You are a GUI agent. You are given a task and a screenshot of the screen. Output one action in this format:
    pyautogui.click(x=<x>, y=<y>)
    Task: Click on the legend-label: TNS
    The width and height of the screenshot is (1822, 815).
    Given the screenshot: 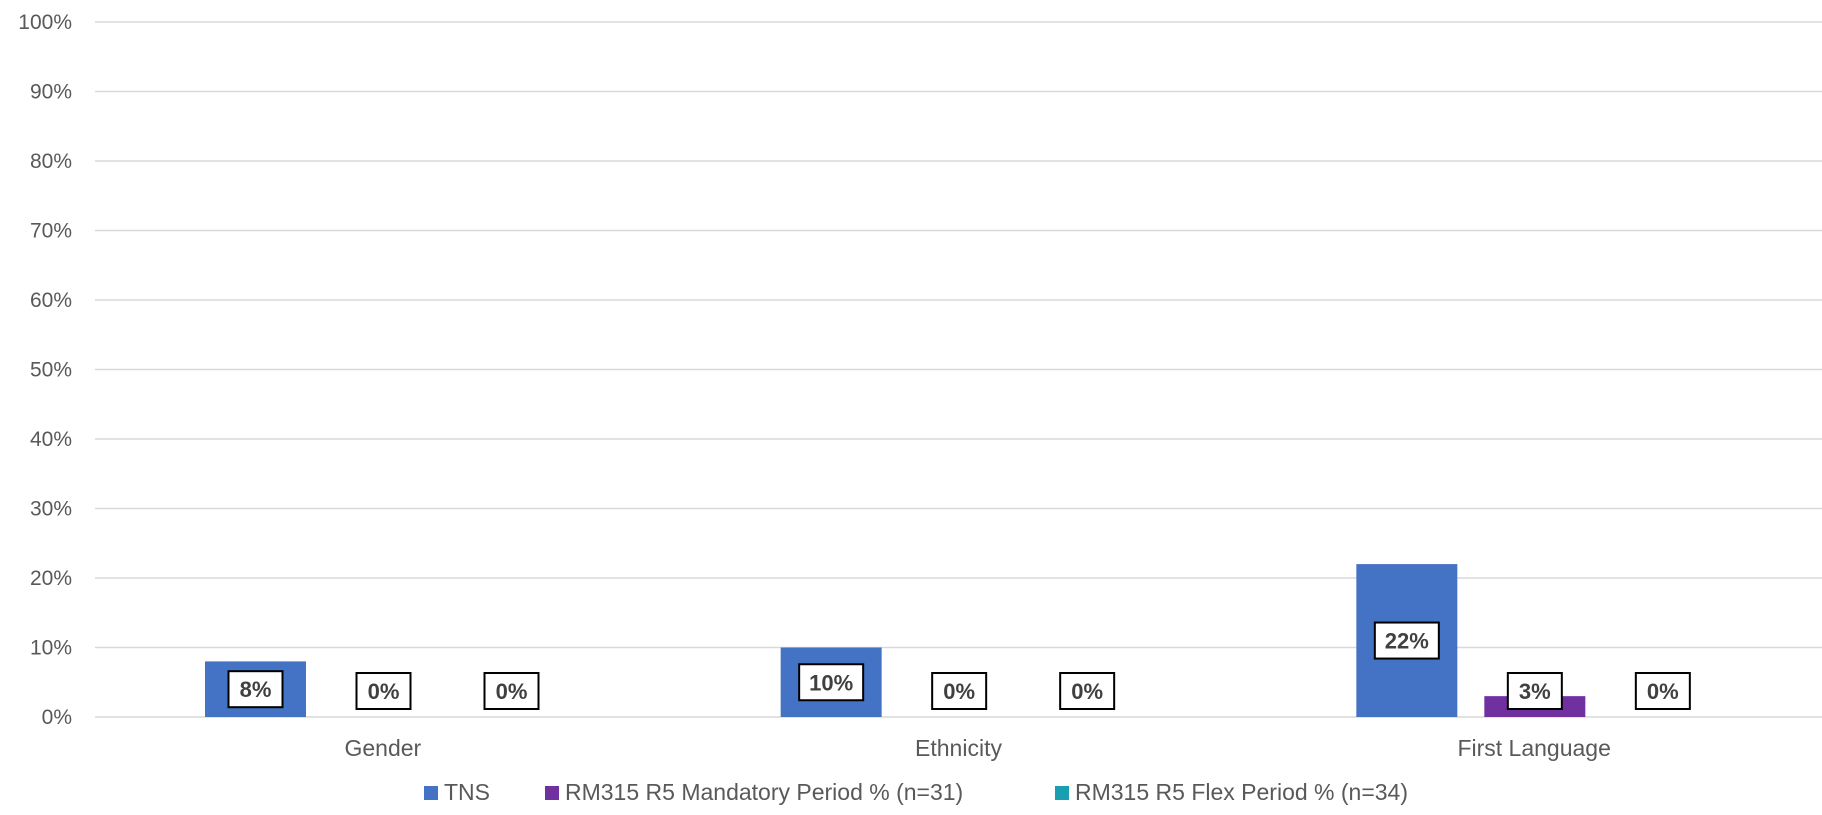 What is the action you would take?
    pyautogui.click(x=467, y=792)
    